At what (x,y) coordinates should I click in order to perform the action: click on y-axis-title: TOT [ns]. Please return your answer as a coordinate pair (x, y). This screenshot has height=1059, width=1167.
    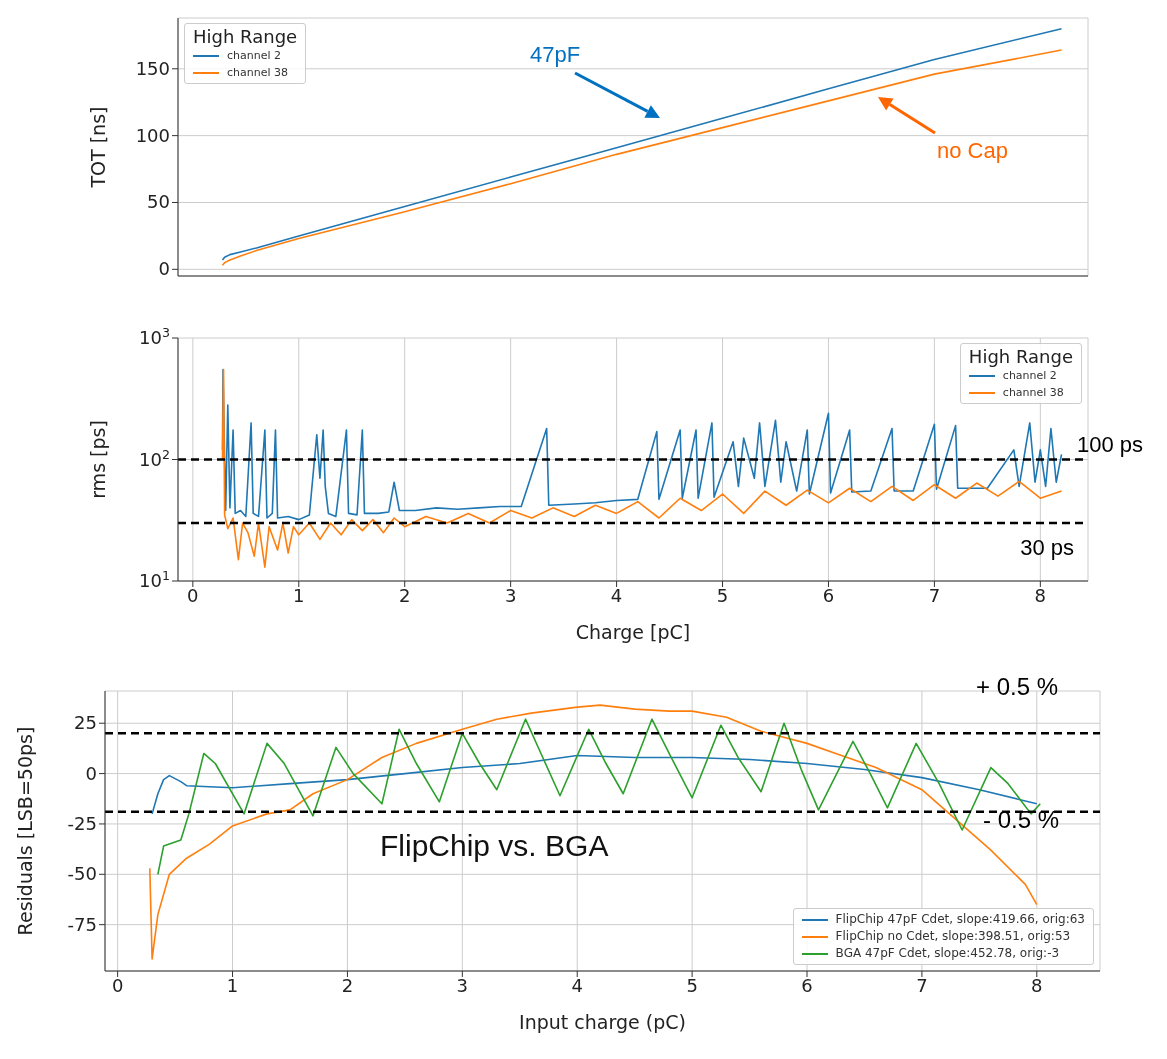
    Looking at the image, I should click on (97, 147).